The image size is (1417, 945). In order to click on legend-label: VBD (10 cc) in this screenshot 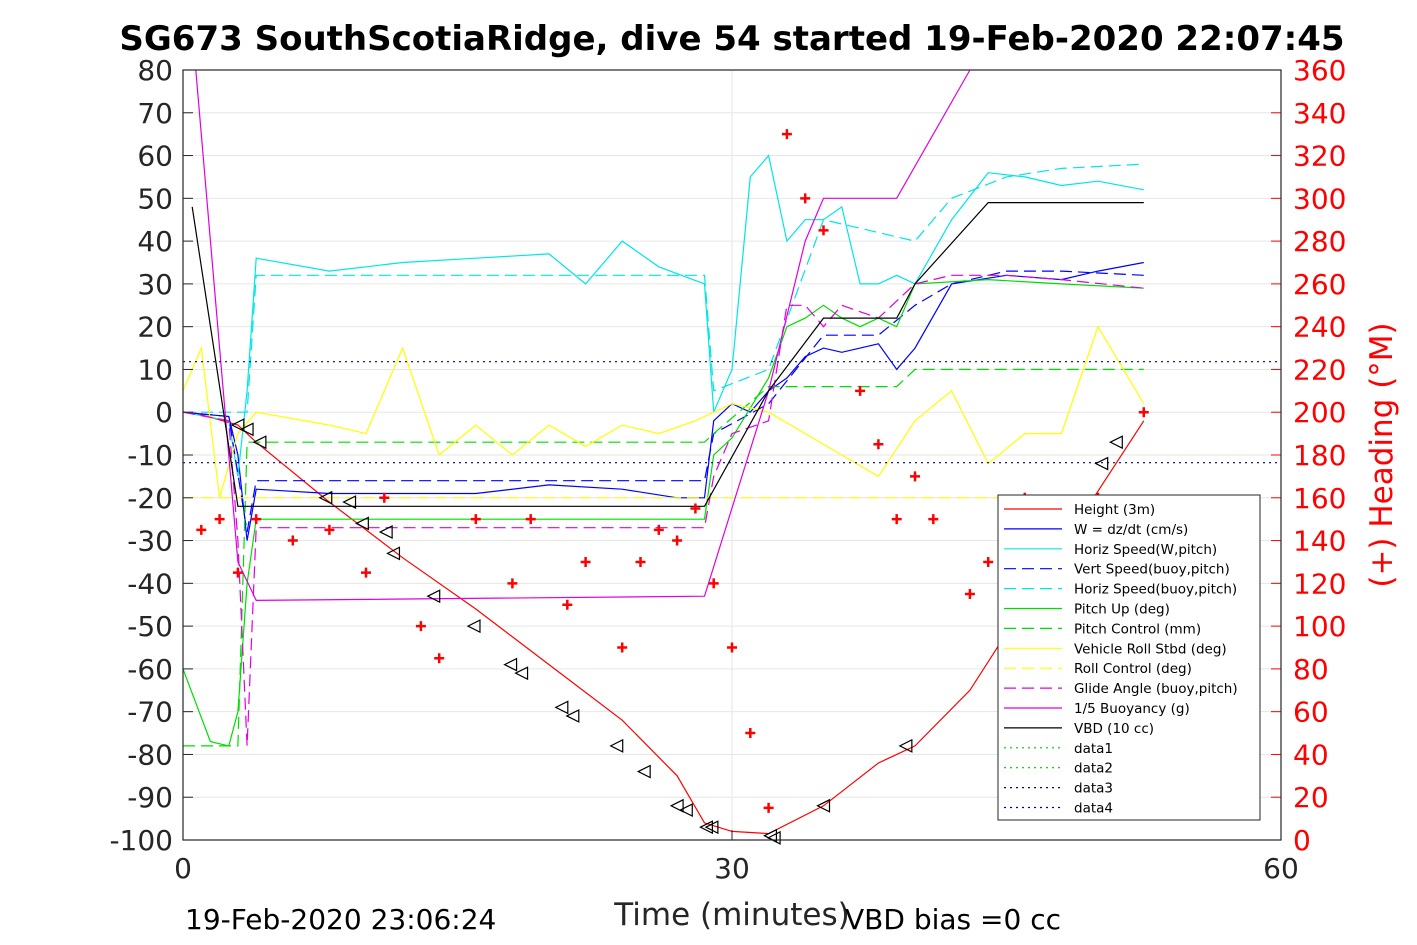, I will do `click(1114, 729)`.